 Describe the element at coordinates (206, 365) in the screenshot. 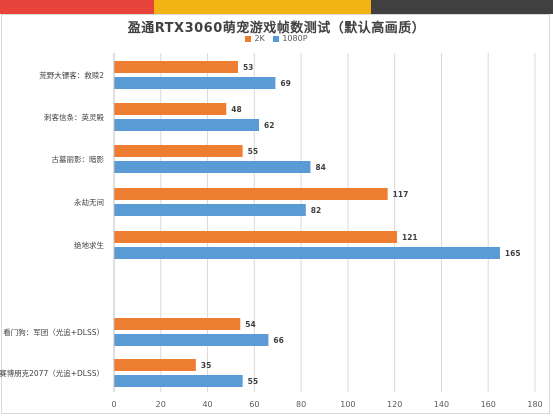

I see `data-label: 35` at that location.